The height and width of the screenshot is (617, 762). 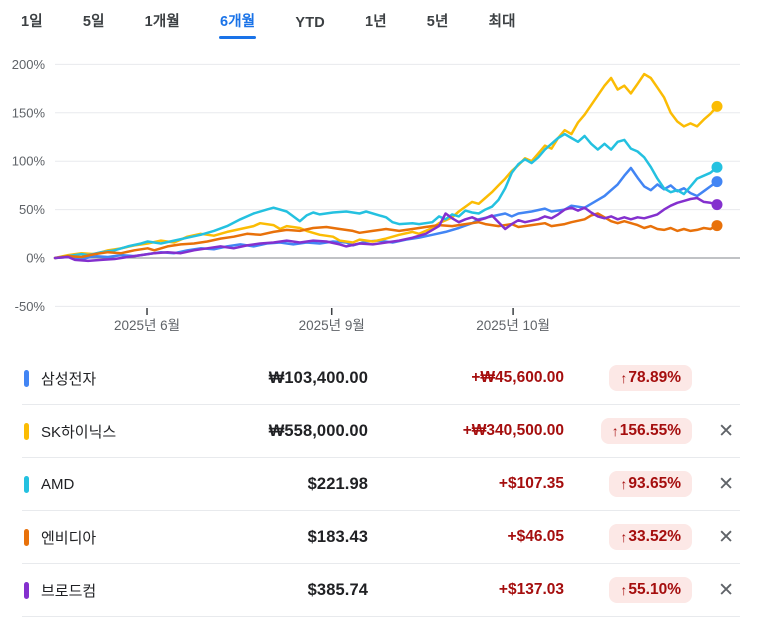 I want to click on stock-price: $183.43, so click(x=337, y=536).